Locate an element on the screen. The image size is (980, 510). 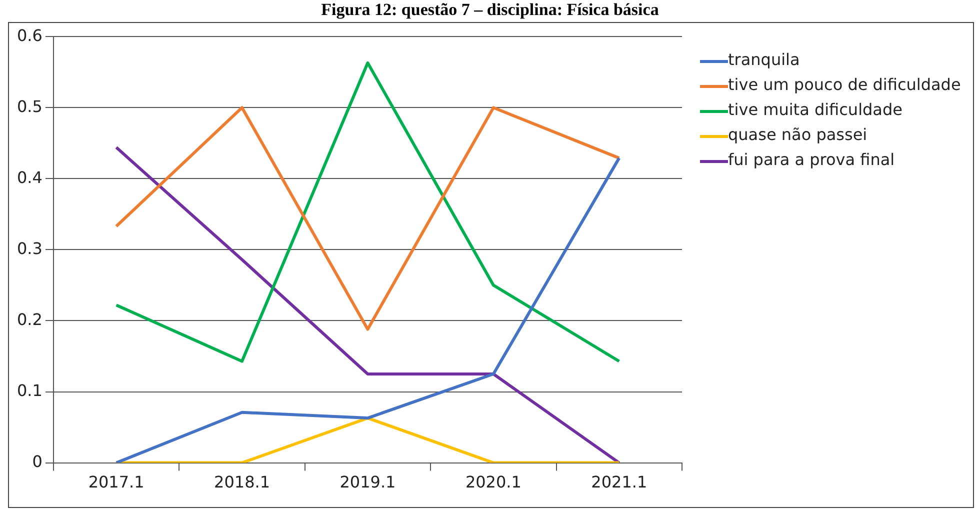
legend-label: tive muita dificuldade is located at coordinates (815, 109).